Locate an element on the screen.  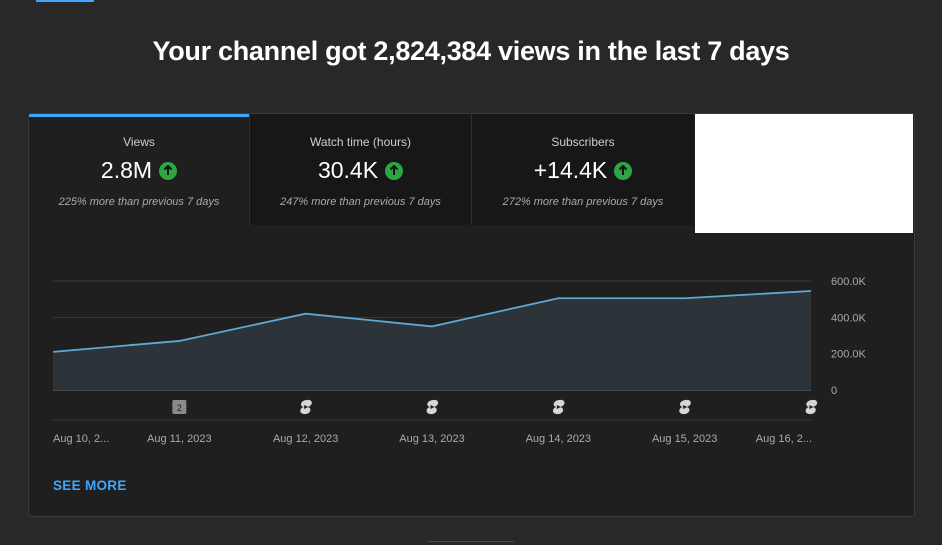
scroll-indicator is located at coordinates (471, 541).